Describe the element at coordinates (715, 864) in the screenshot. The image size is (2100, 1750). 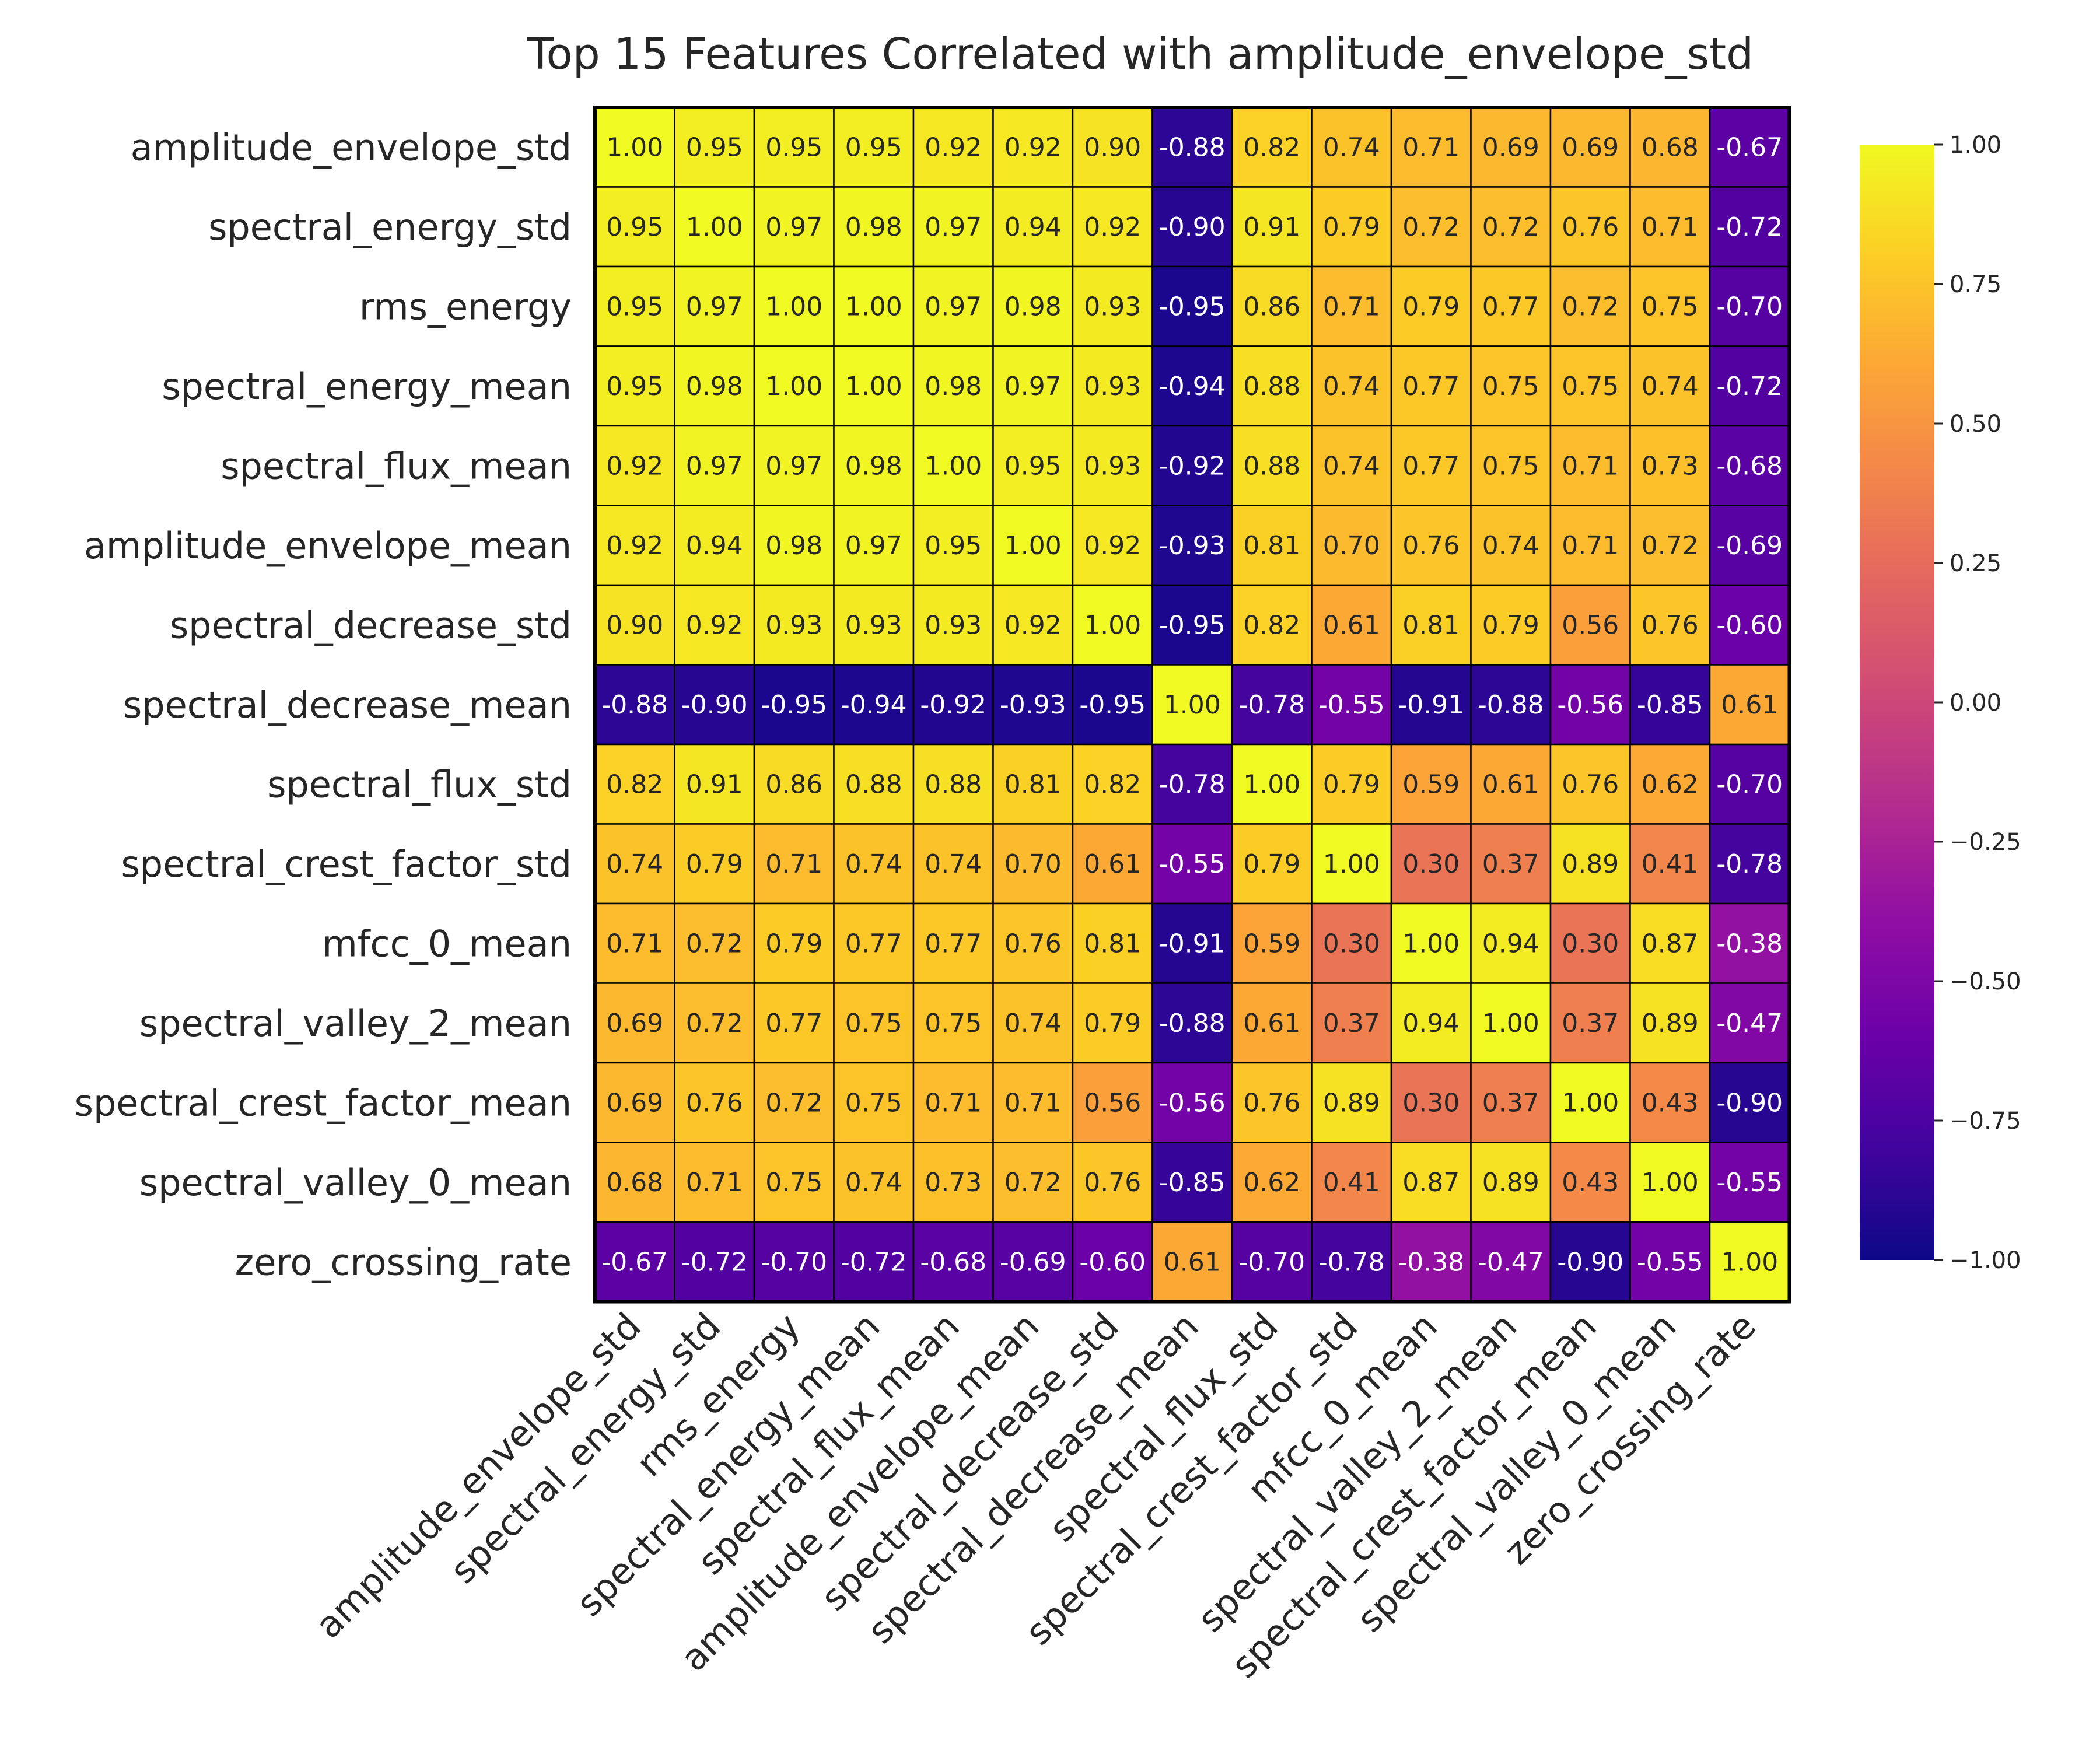
I see `cell-value-r9-c1: 0.79` at that location.